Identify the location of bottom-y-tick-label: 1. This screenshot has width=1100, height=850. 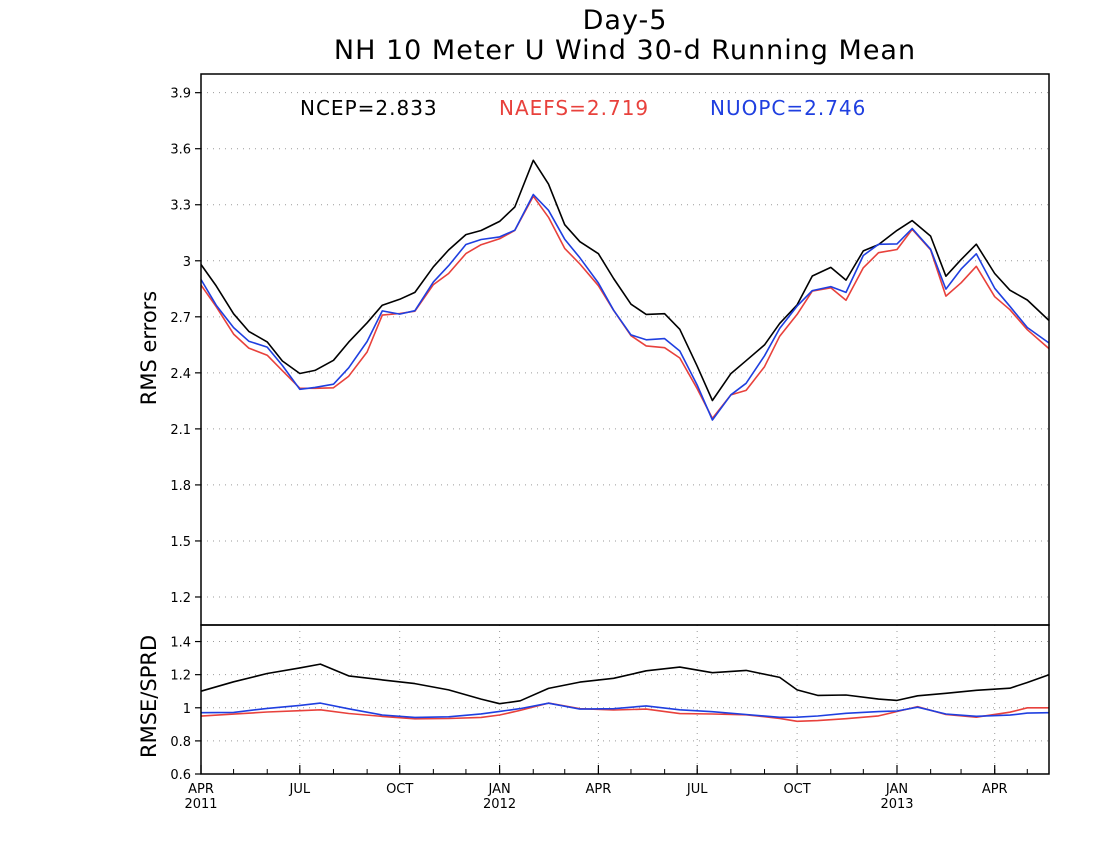
(187, 709).